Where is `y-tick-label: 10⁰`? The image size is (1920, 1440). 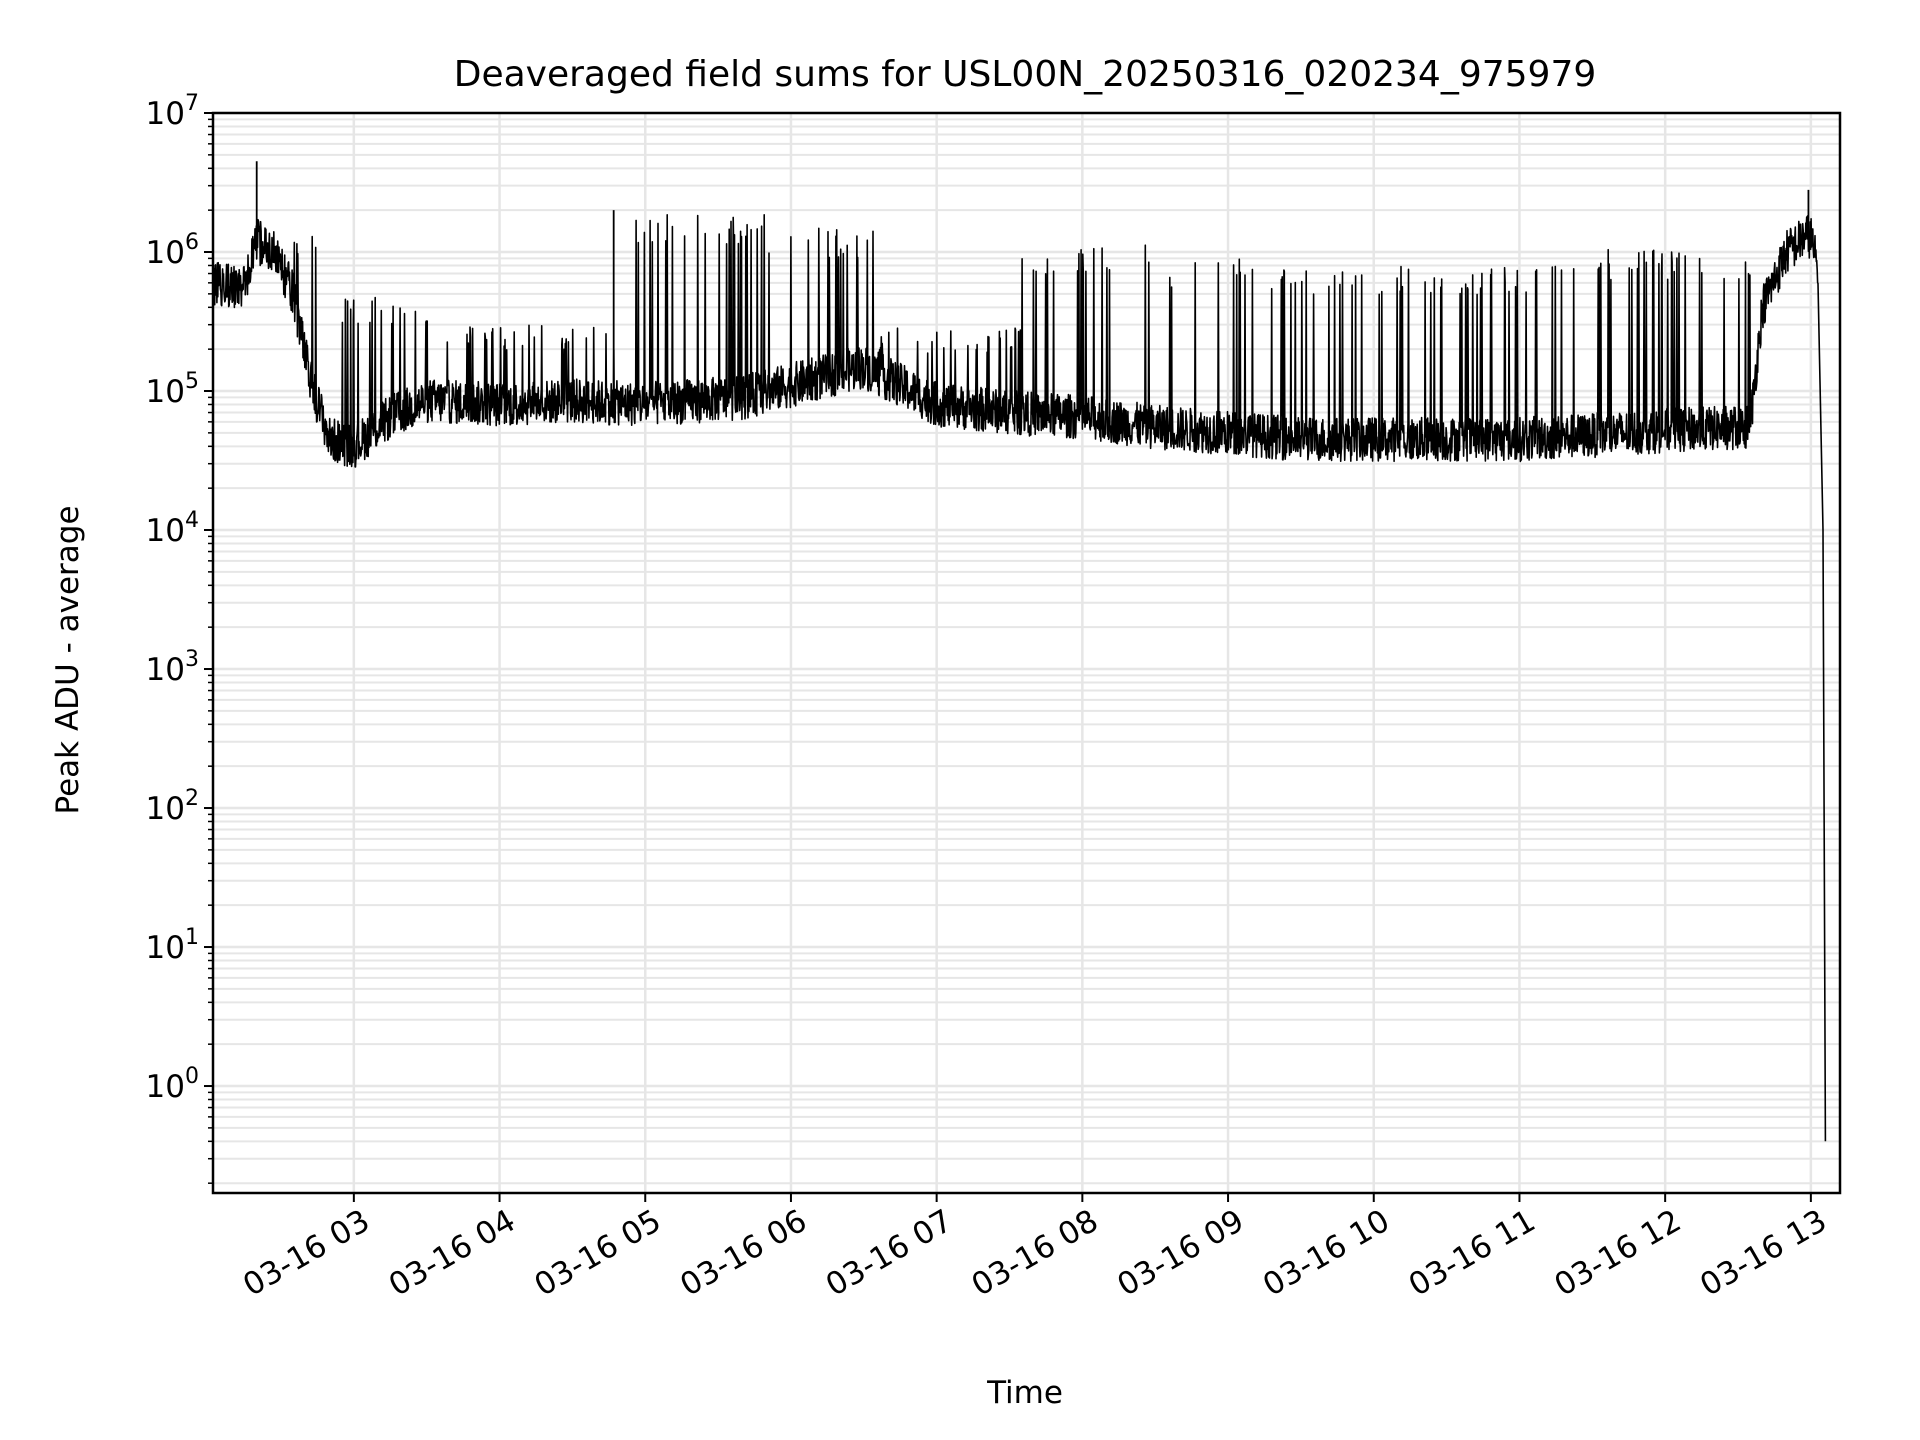
y-tick-label: 10⁰ is located at coordinates (172, 1084).